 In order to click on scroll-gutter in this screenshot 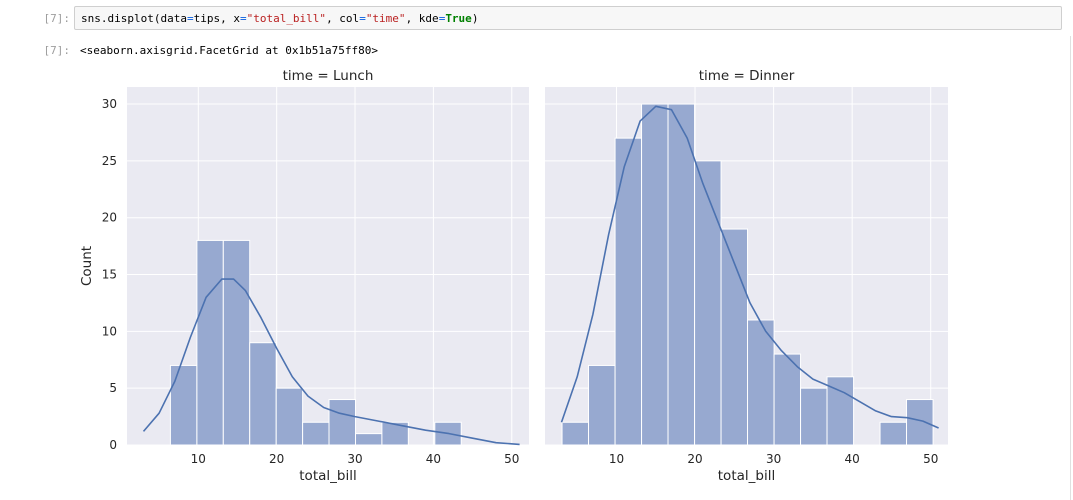, I will do `click(1070, 268)`.